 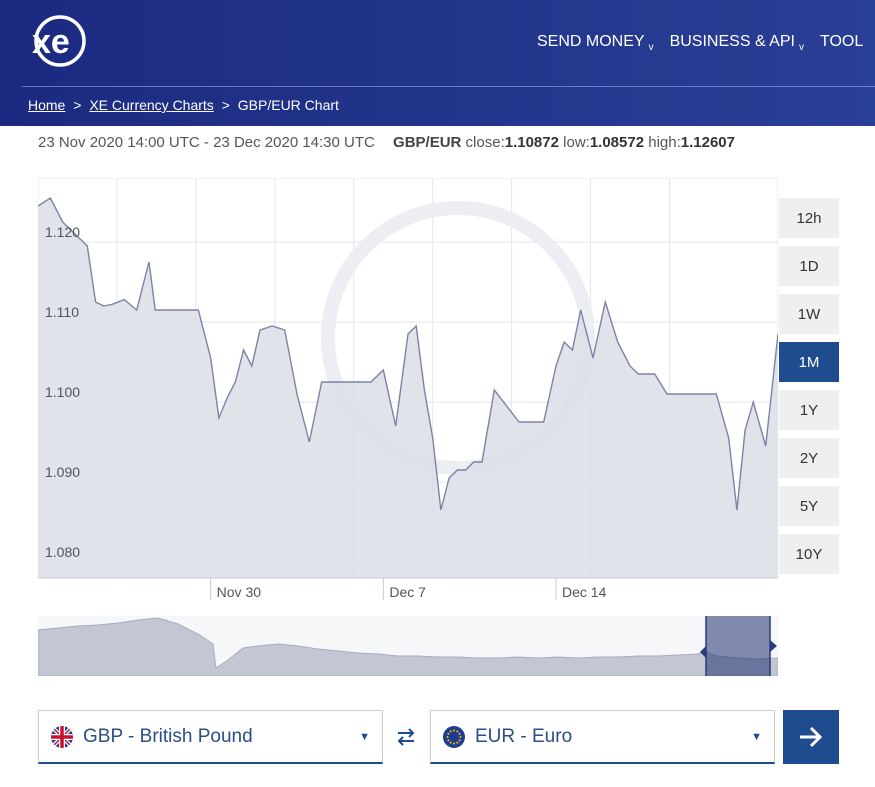 I want to click on range-5y-button: 5Y, so click(x=809, y=506).